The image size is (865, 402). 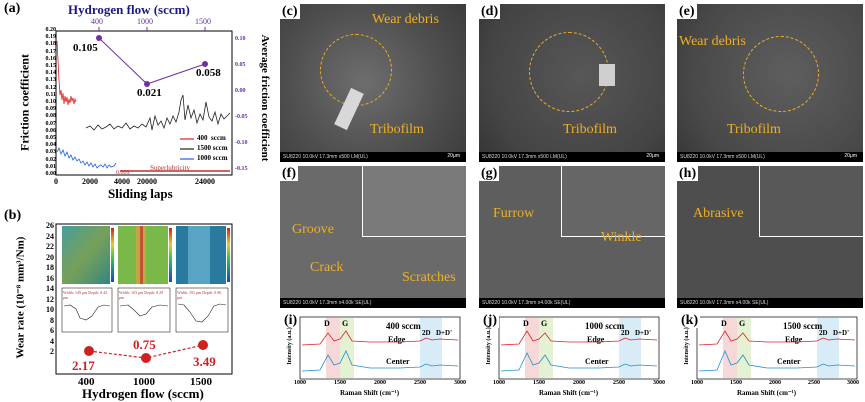 What do you see at coordinates (526, 323) in the screenshot?
I see `raman-j-d: D` at bounding box center [526, 323].